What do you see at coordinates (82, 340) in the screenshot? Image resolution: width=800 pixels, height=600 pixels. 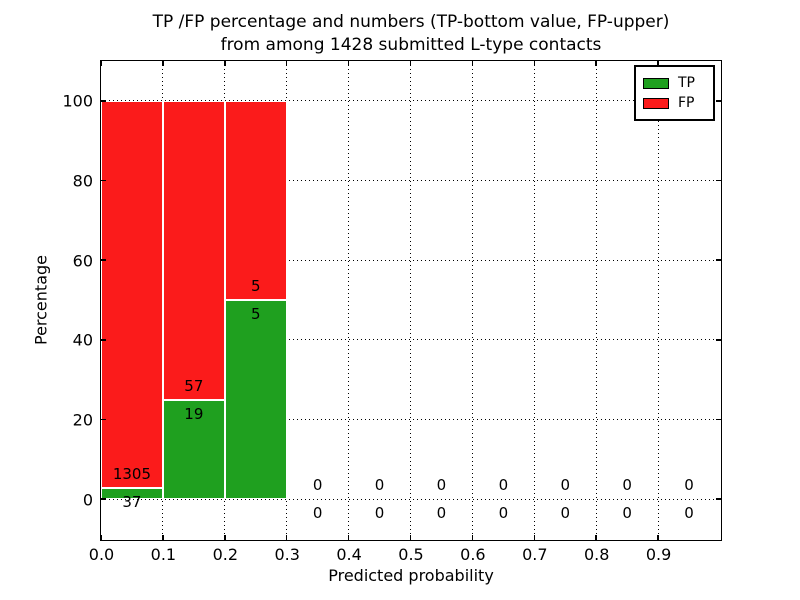 I see `y-tick-label: 40` at bounding box center [82, 340].